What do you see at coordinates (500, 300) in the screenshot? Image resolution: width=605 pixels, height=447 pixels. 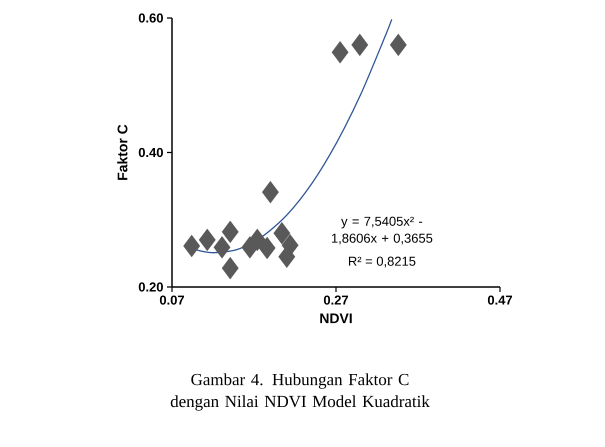 I see `x-tick-label: 0.47` at bounding box center [500, 300].